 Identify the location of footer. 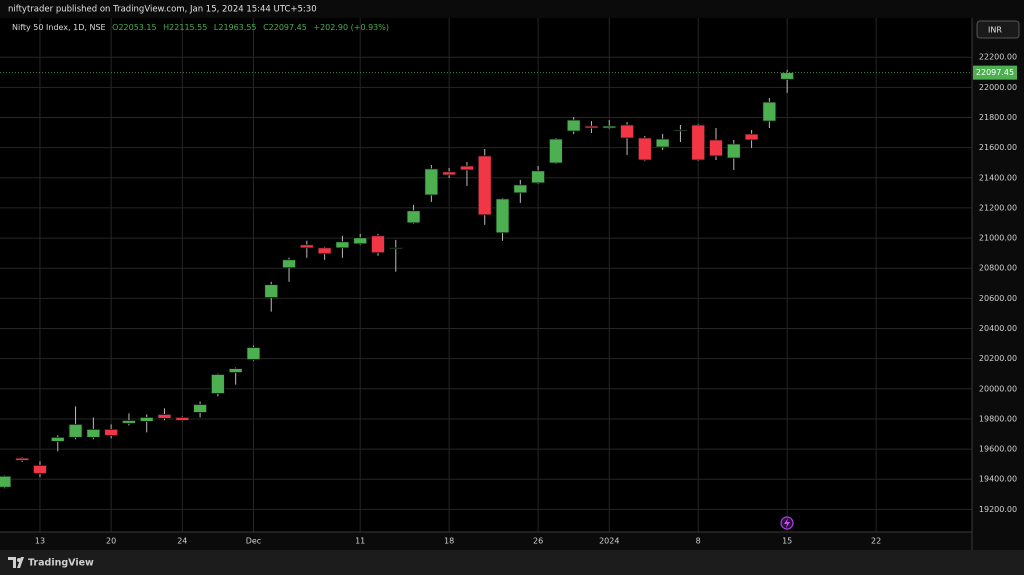
(512, 562).